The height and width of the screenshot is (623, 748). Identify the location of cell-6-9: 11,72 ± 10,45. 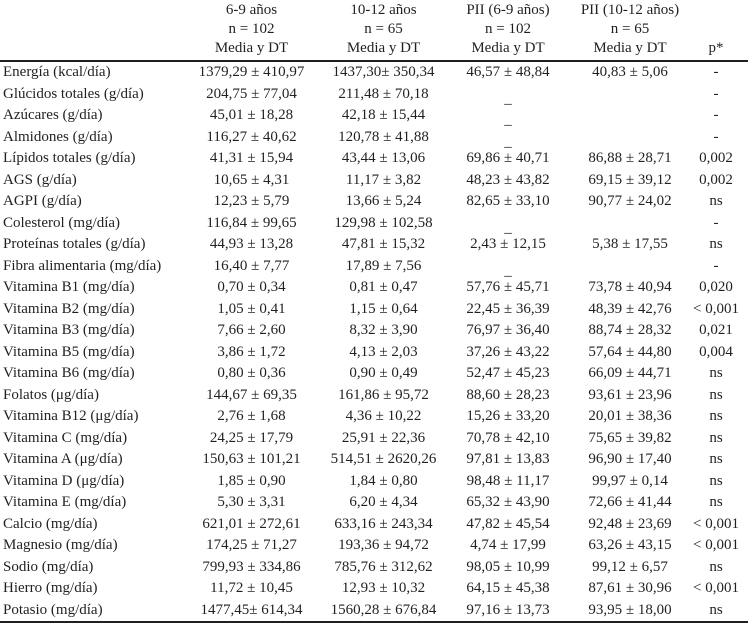
(251, 588).